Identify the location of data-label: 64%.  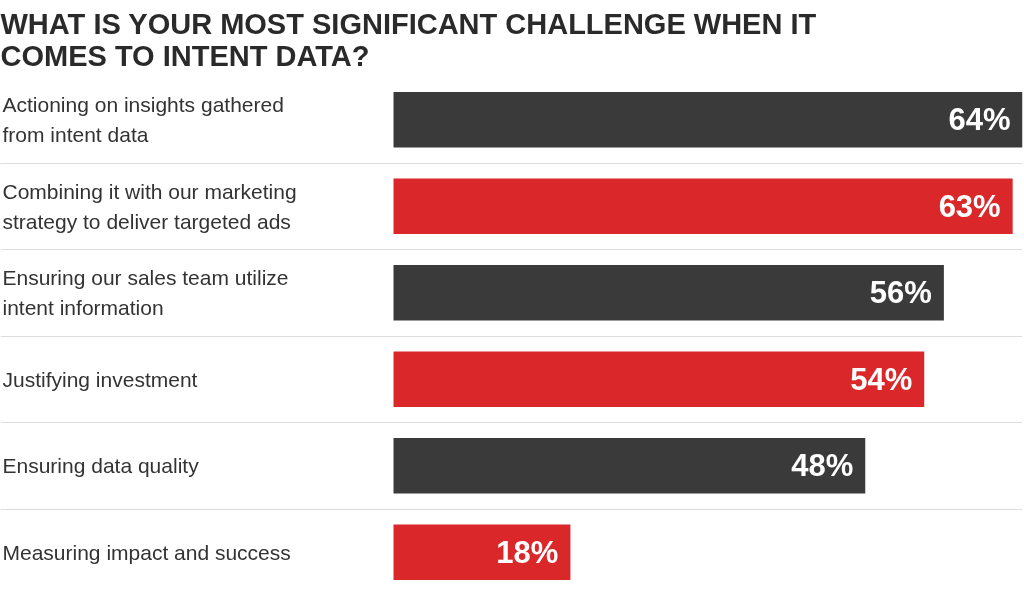
(979, 120).